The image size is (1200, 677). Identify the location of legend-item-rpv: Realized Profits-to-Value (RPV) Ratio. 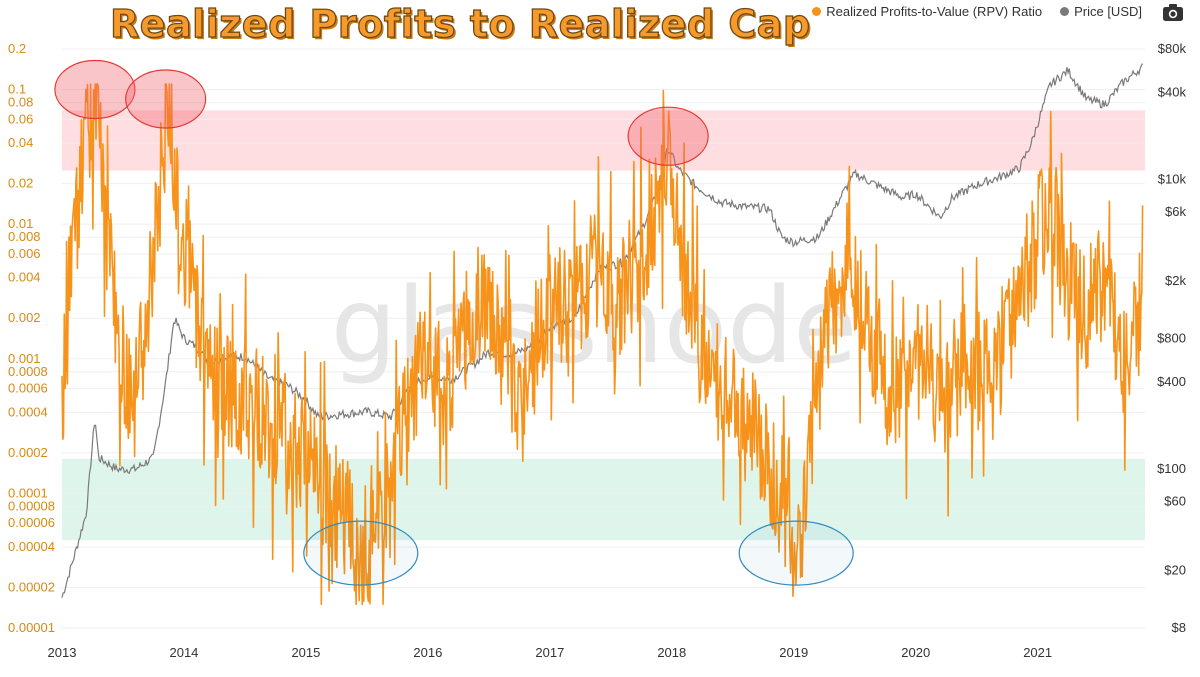
(927, 11).